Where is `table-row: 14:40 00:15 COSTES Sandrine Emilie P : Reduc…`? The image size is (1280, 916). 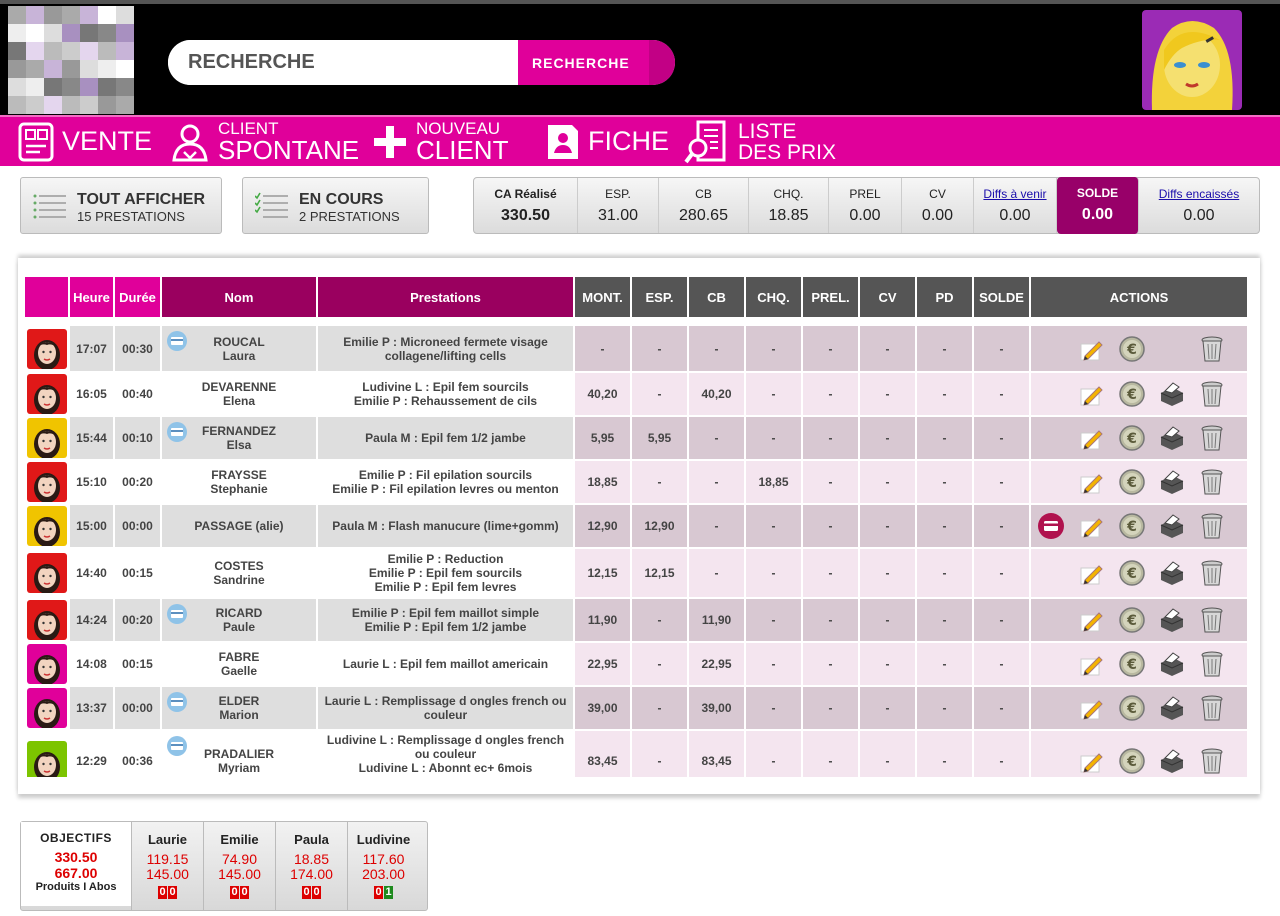
table-row: 14:40 00:15 COSTES Sandrine Emilie P : Reduc… is located at coordinates (639, 573).